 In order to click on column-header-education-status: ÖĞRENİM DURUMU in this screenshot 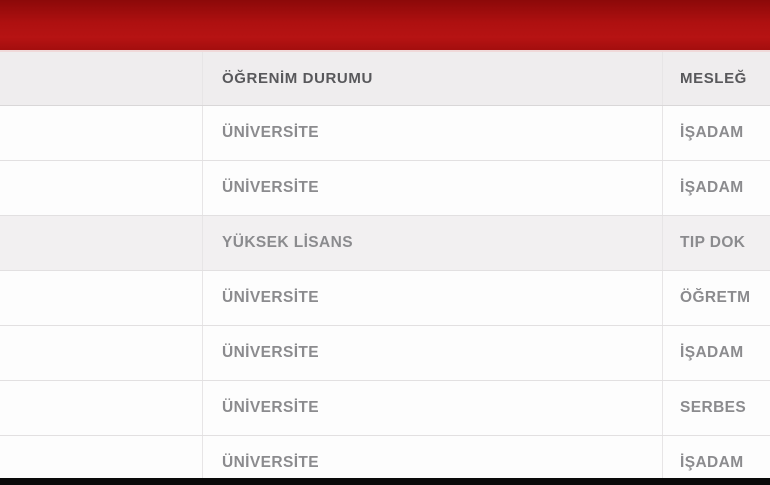, I will do `click(433, 78)`.